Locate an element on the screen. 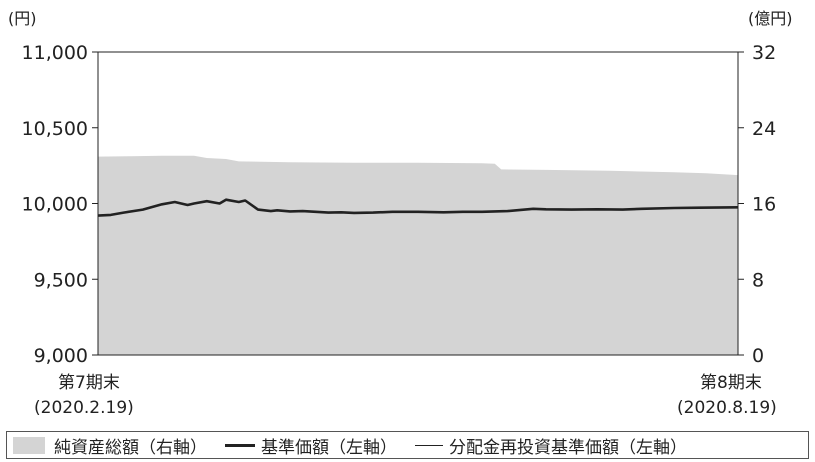 The height and width of the screenshot is (462, 815). legend-swatch-nav is located at coordinates (240, 445).